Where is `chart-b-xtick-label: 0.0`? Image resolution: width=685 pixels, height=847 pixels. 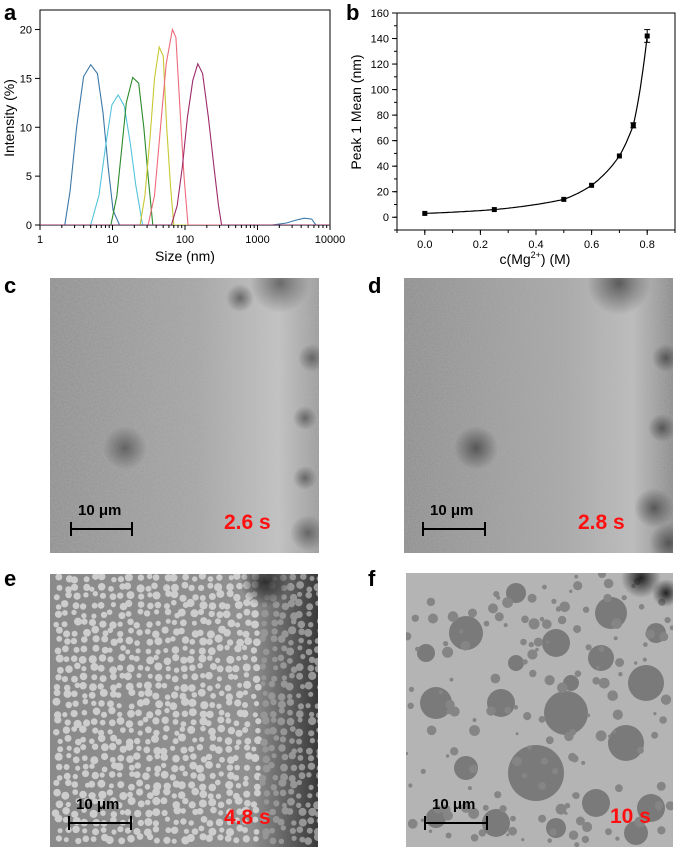
chart-b-xtick-label: 0.0 is located at coordinates (424, 245).